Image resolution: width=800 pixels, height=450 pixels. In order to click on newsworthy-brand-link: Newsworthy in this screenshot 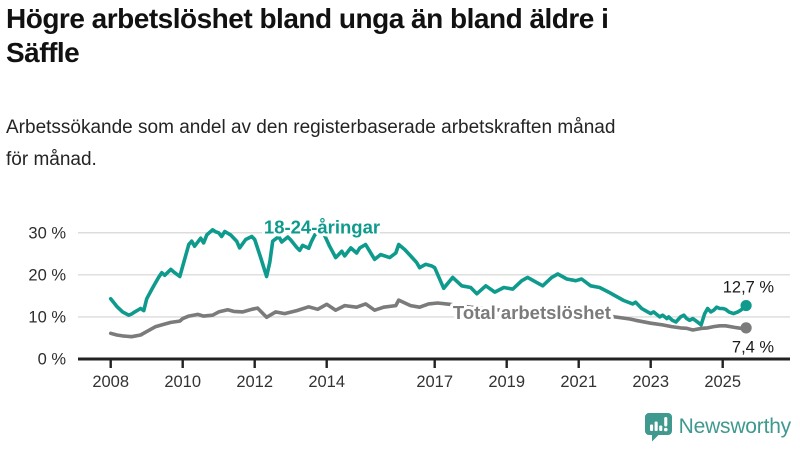, I will do `click(718, 427)`.